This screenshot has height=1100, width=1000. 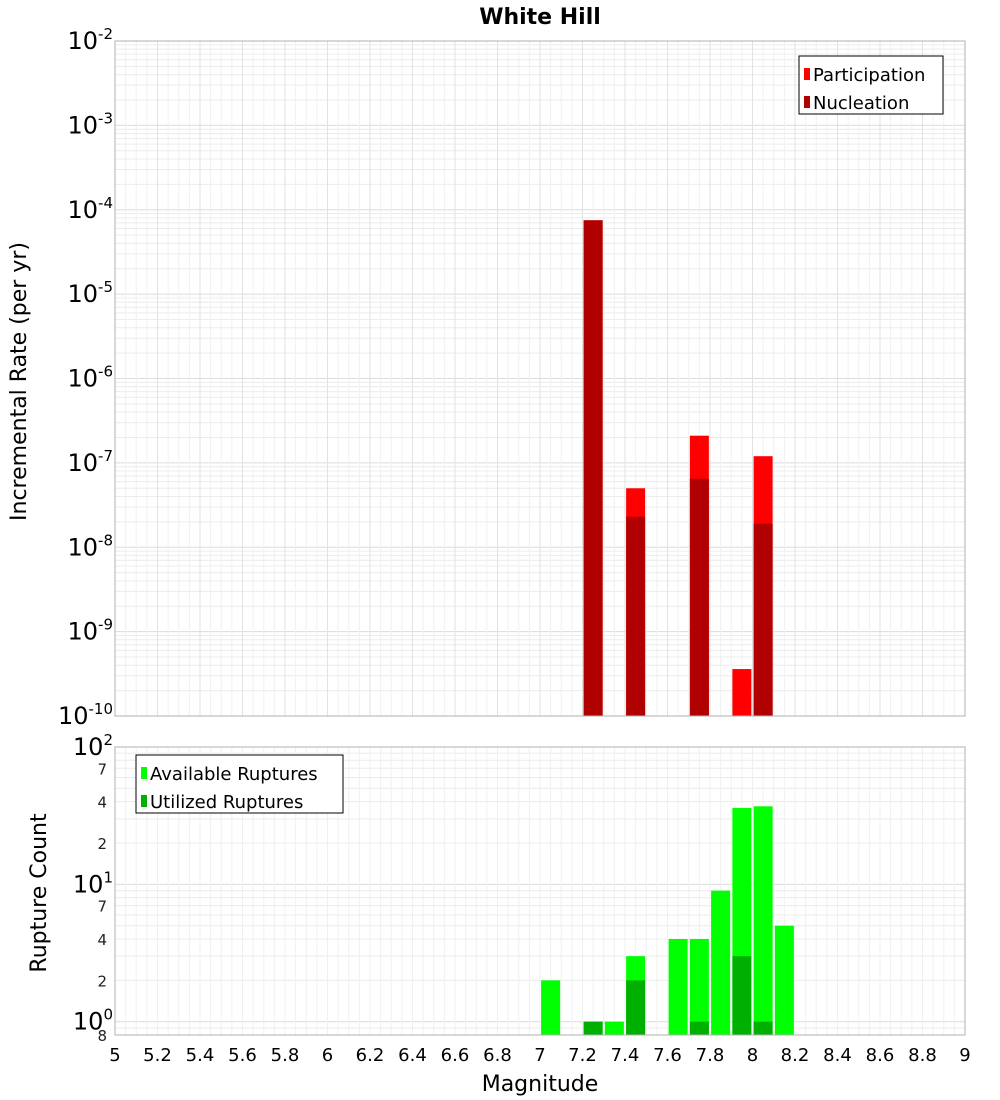 What do you see at coordinates (964, 1055) in the screenshot?
I see `x-tick-label: 9` at bounding box center [964, 1055].